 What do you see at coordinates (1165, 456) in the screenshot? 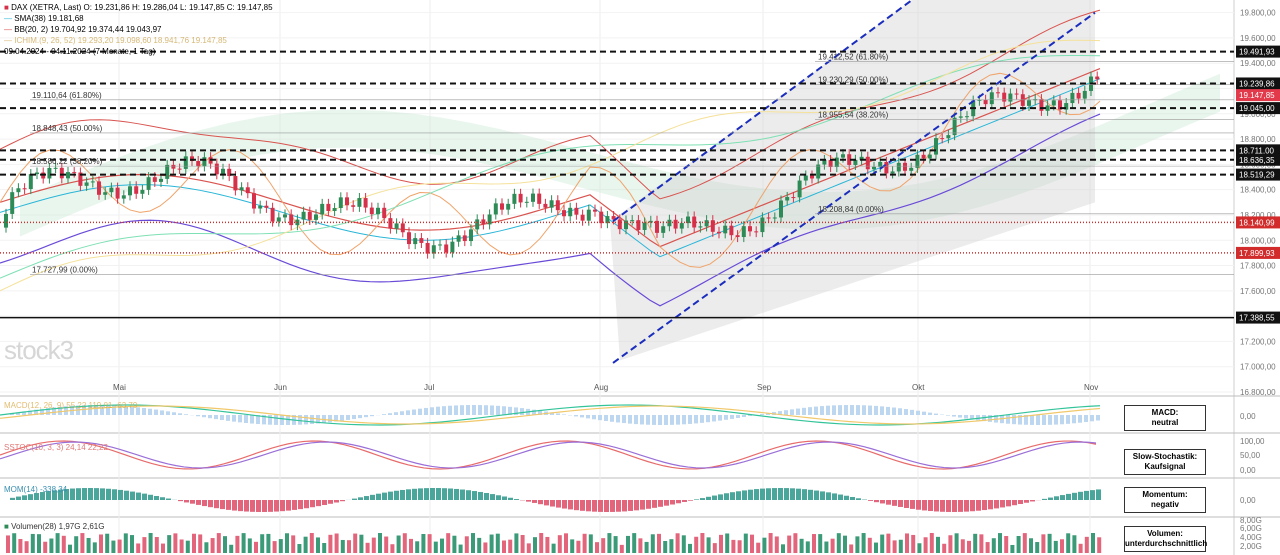
I see `stoch-box-title: Slow-Stochastik:` at bounding box center [1165, 456].